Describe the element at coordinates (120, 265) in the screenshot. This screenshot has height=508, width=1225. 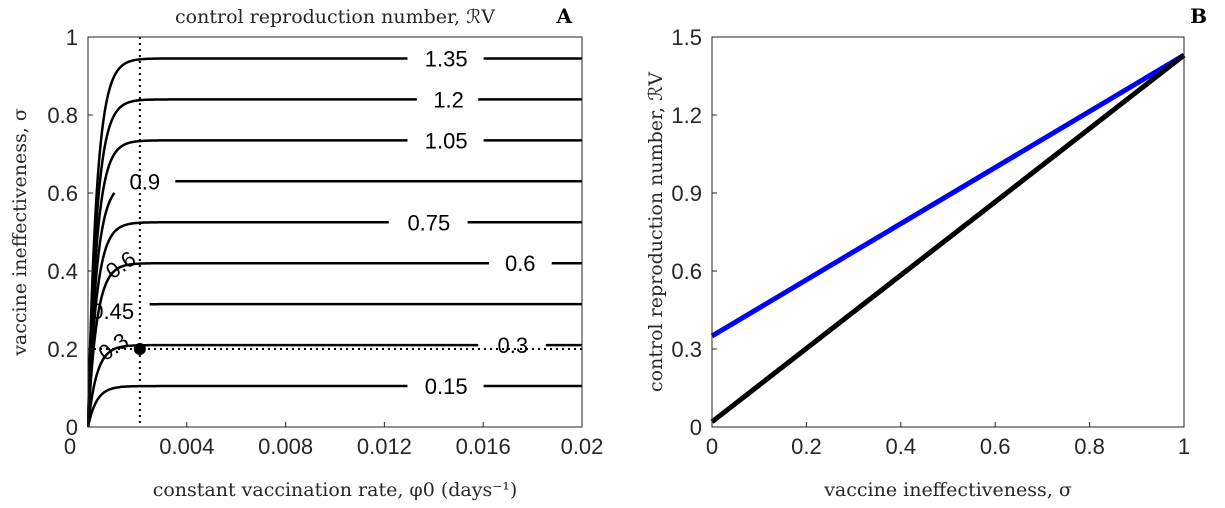
I see `contour-label-extra-0: 0.6` at that location.